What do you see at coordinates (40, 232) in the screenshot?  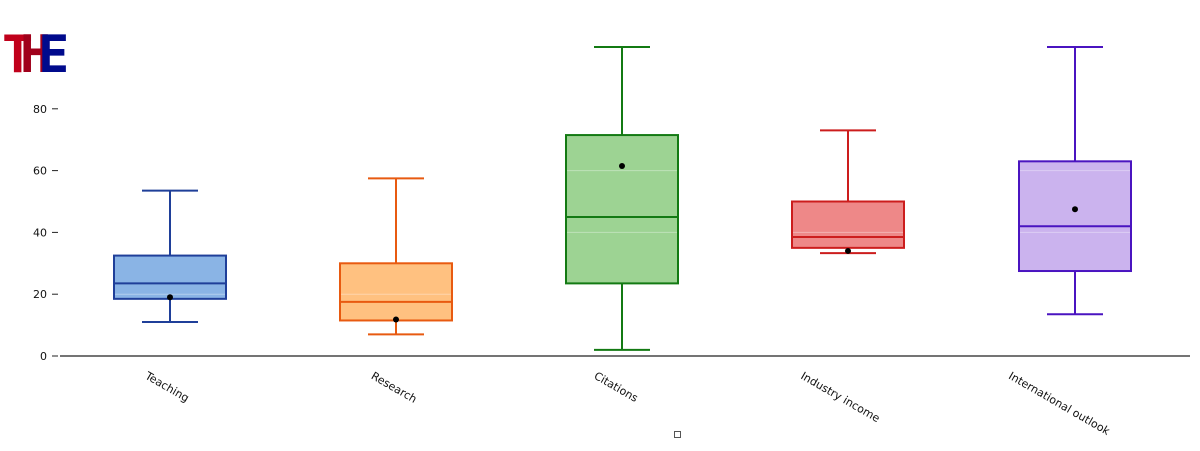 I see `y-tick-label: 40` at bounding box center [40, 232].